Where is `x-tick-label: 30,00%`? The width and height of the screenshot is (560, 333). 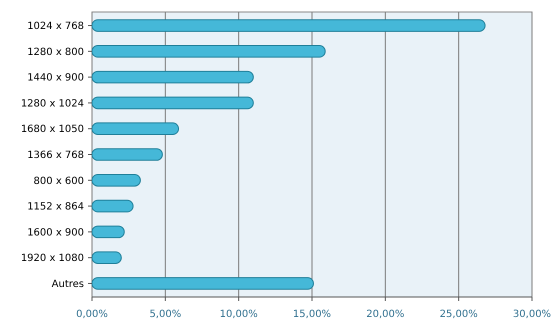
x-tick-label: 30,00% is located at coordinates (532, 314).